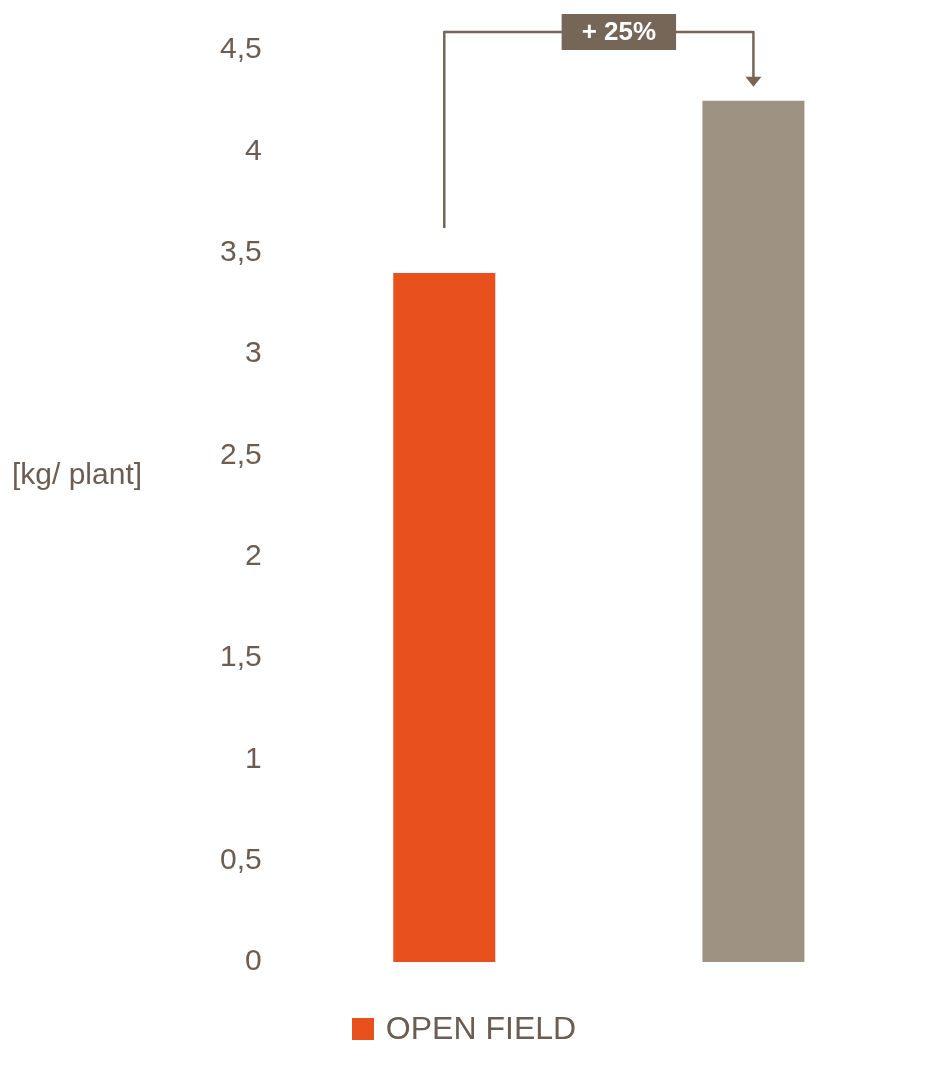 Image resolution: width=928 pixels, height=1065 pixels. What do you see at coordinates (240, 48) in the screenshot?
I see `y-tick-label: 4,5` at bounding box center [240, 48].